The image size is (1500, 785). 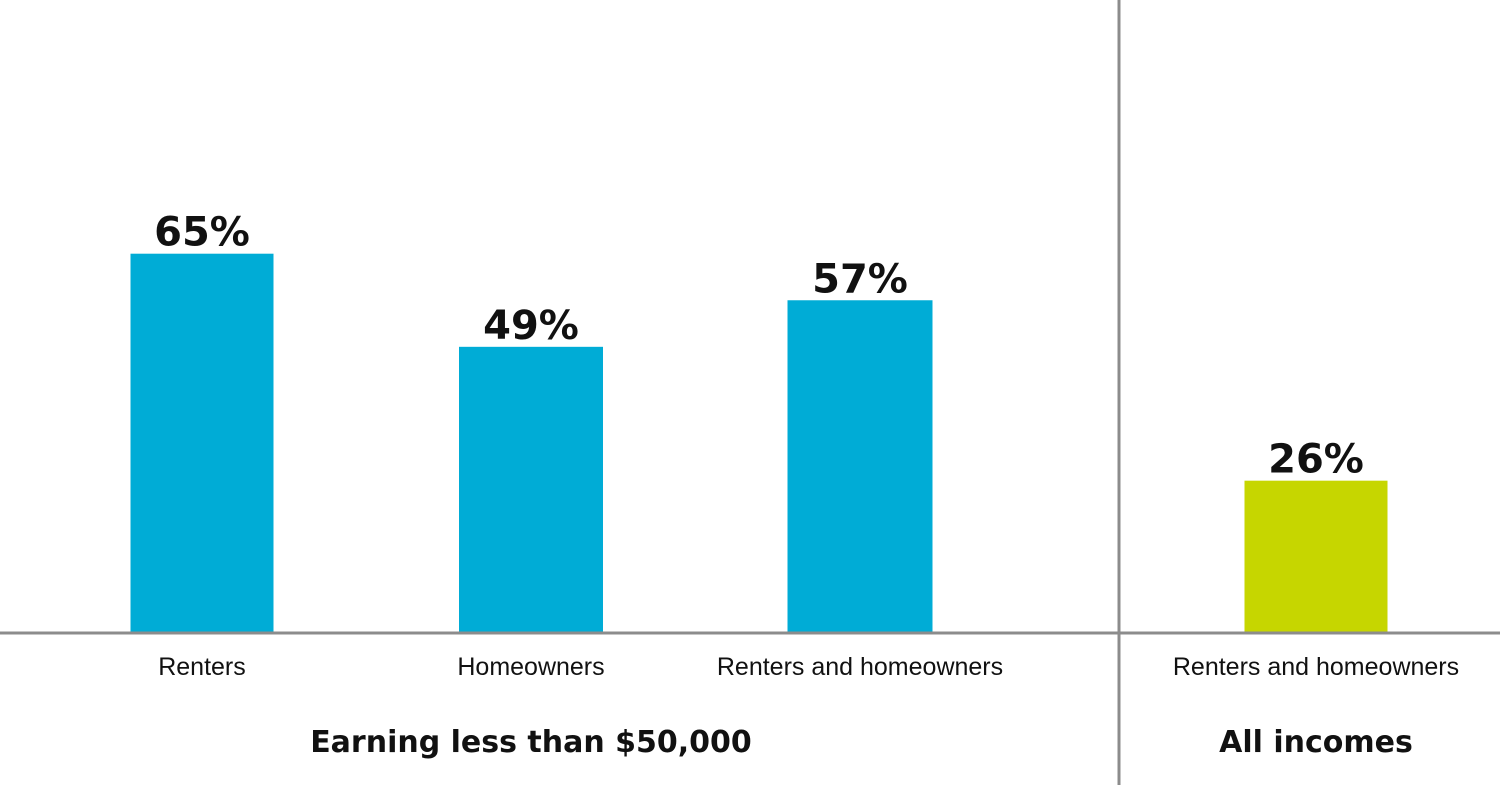 I want to click on category-label-4: Renters and homeowners, so click(x=1316, y=667).